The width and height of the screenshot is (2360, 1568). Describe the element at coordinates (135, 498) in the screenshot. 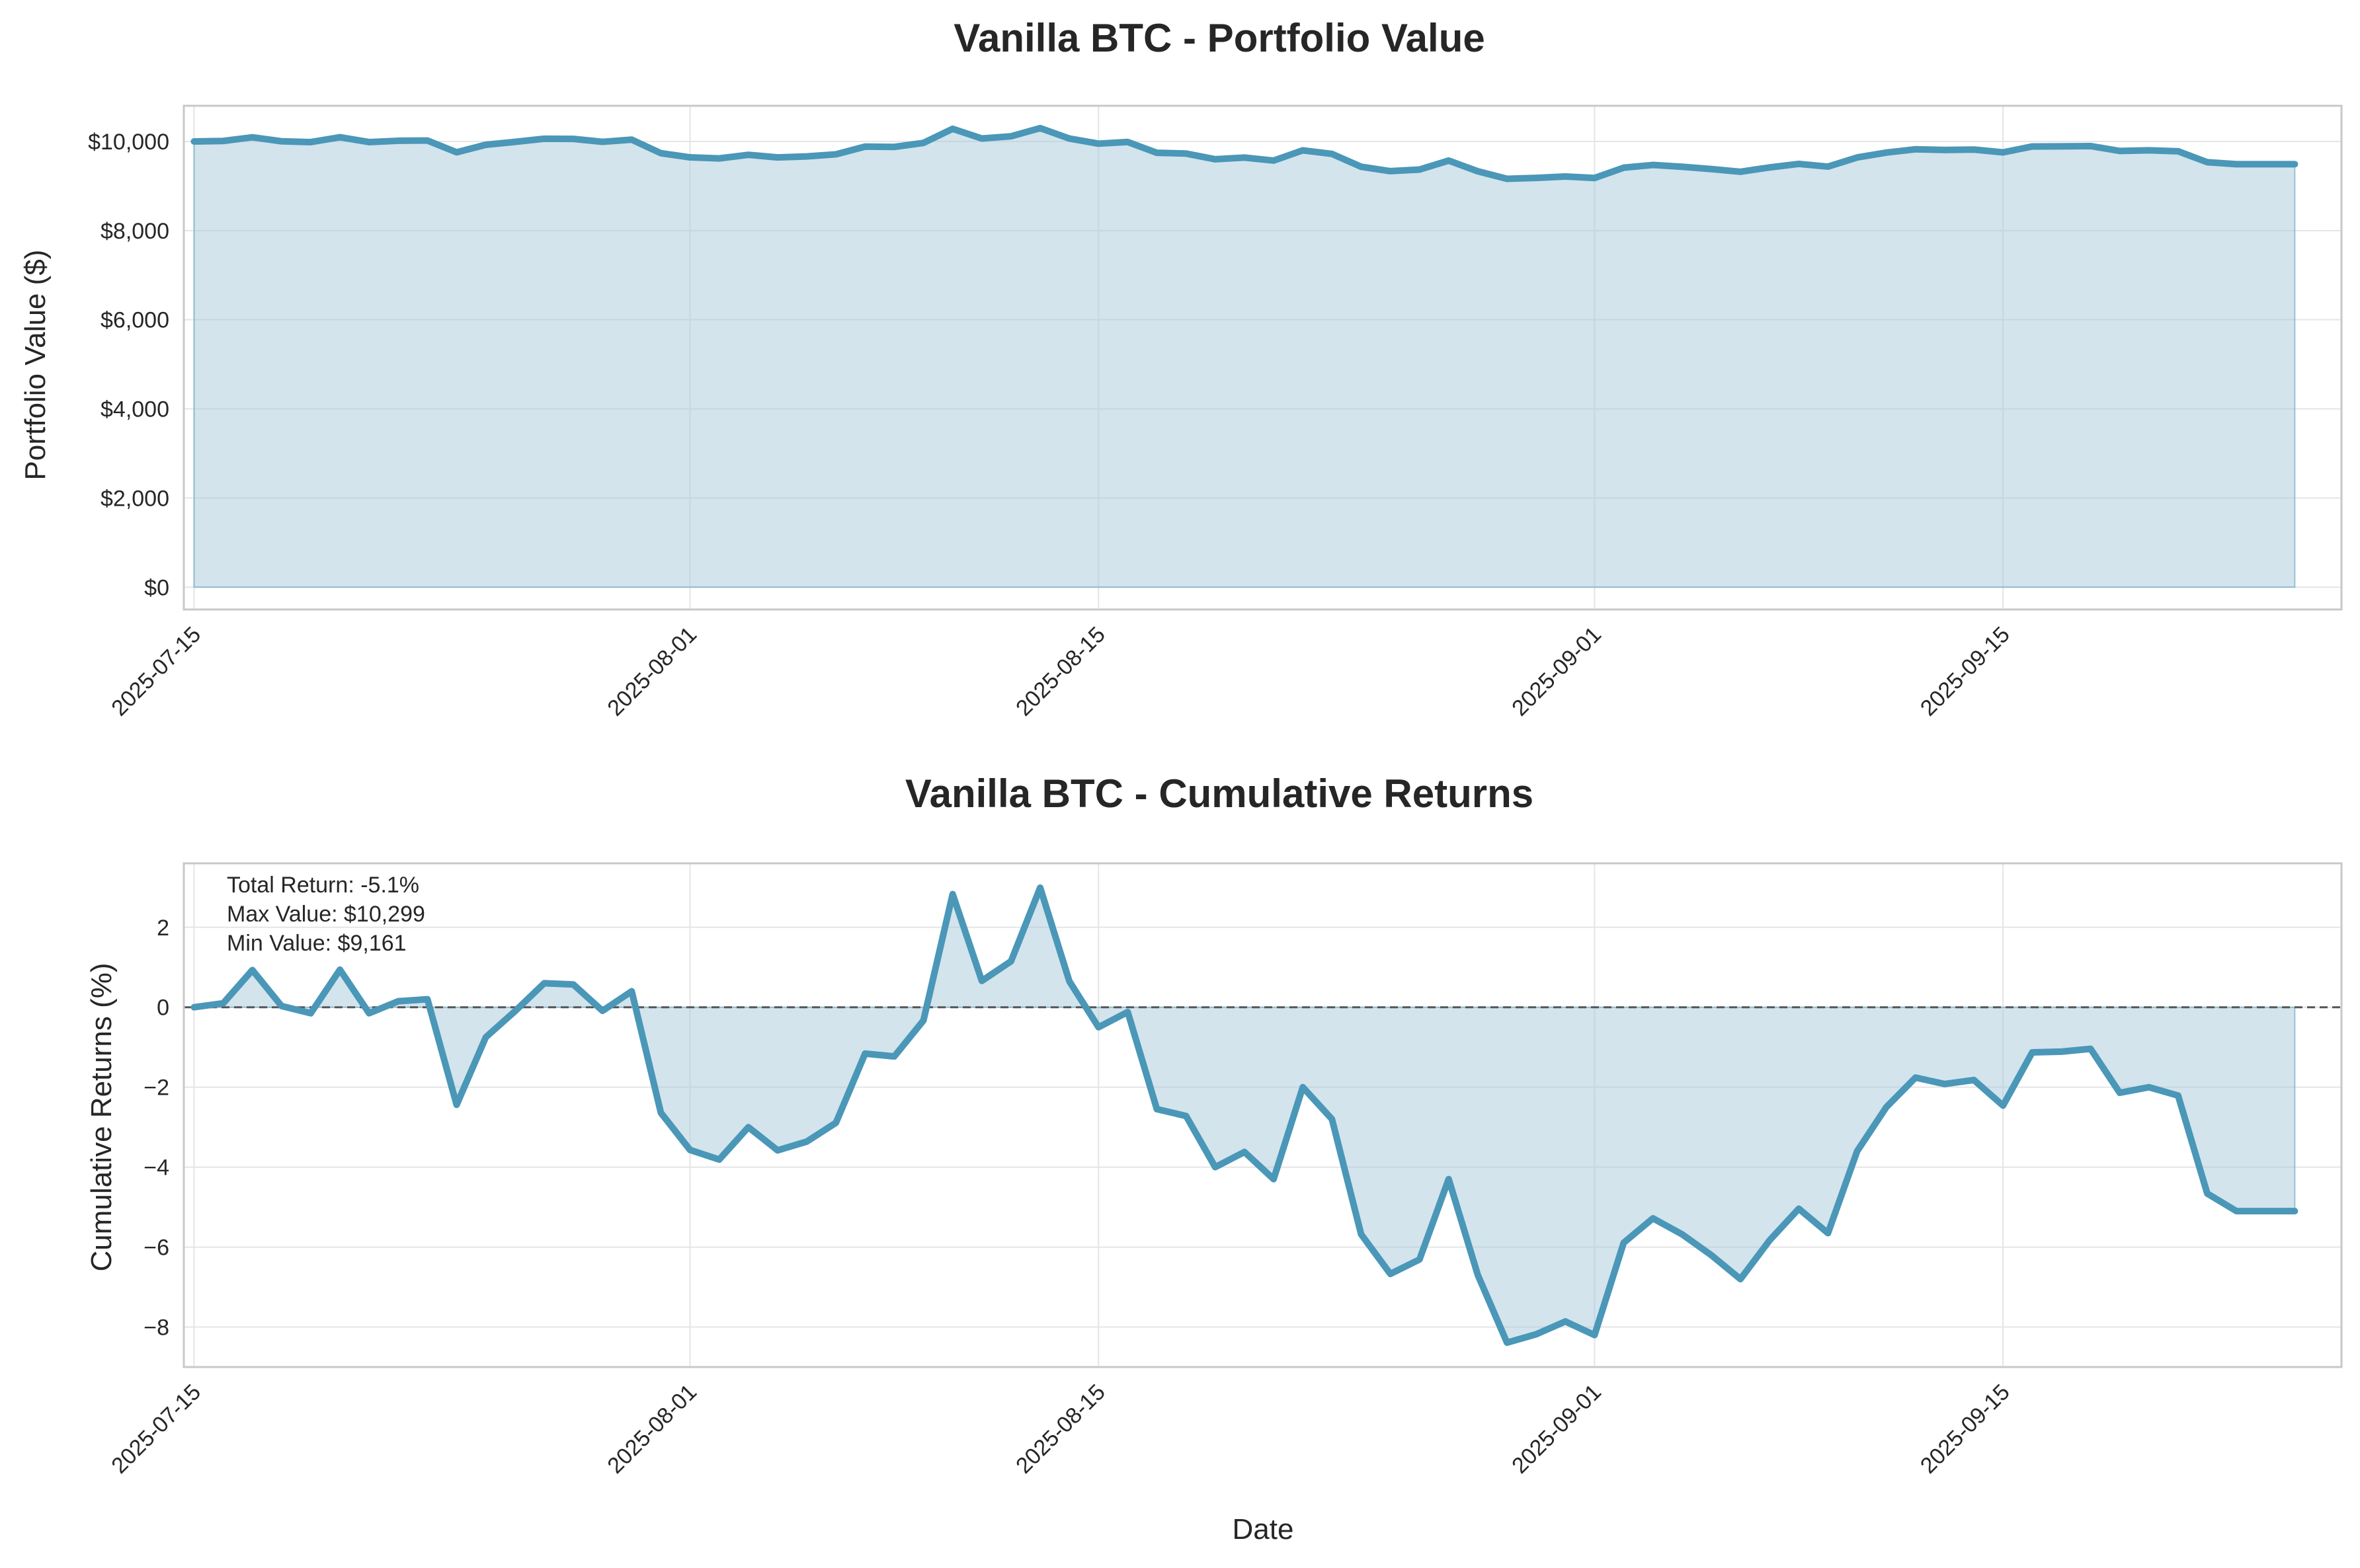

I see `y-tick-label: $2,000` at that location.